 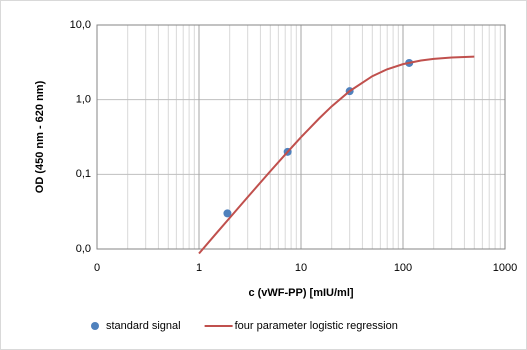 What do you see at coordinates (95, 326) in the screenshot?
I see `legend-swatch` at bounding box center [95, 326].